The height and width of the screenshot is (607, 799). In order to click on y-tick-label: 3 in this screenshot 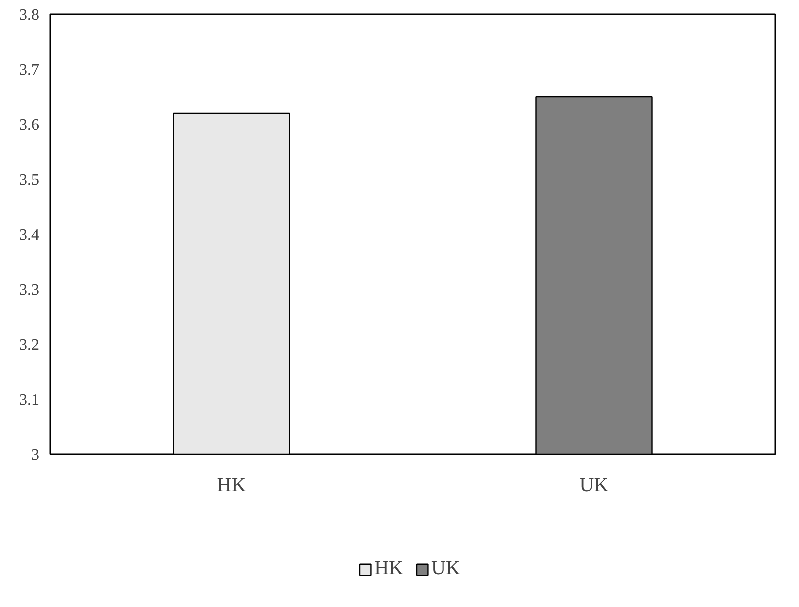, I will do `click(36, 455)`.